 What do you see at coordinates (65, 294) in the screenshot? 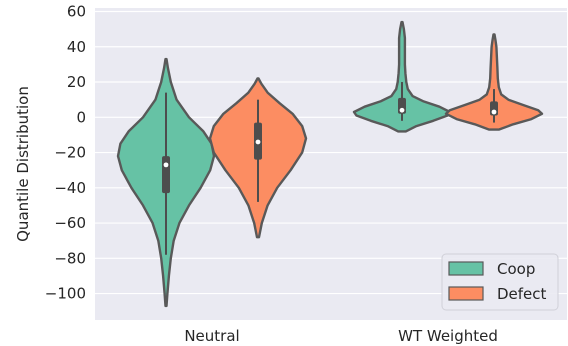
I see `y-tick-label: −100` at bounding box center [65, 294].